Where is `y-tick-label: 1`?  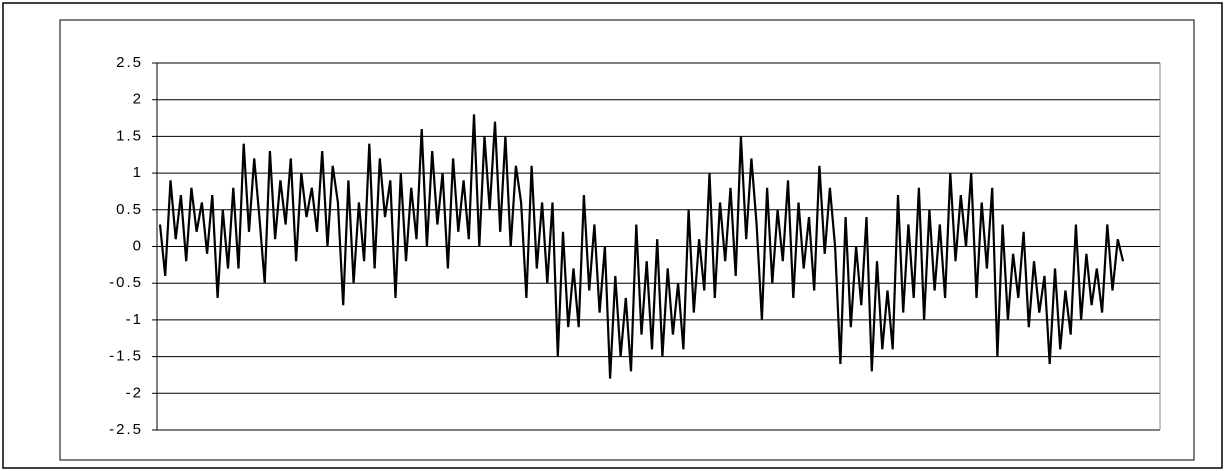
y-tick-label: 1 is located at coordinates (138, 172).